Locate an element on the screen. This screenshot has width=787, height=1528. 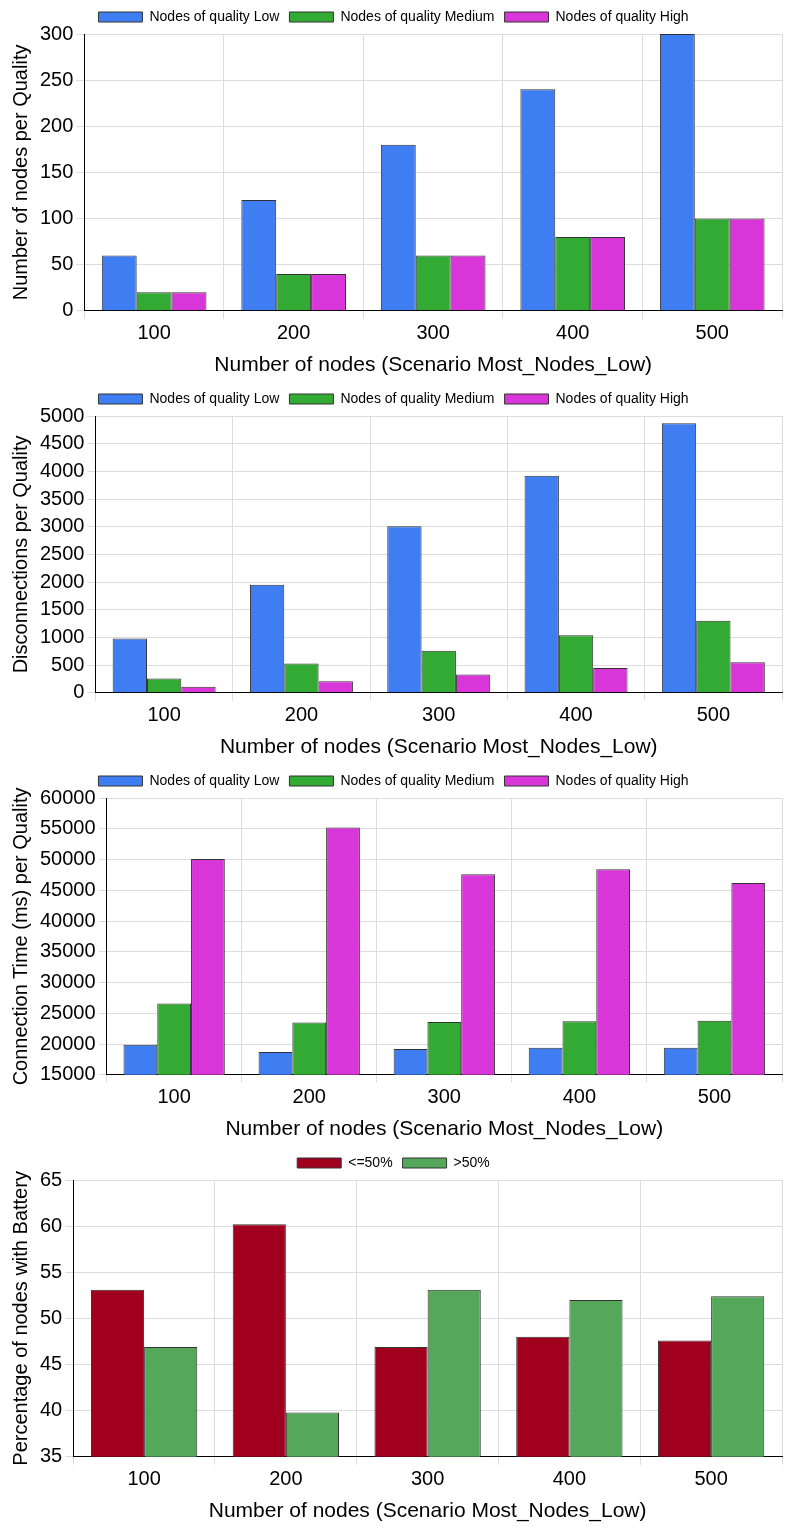
y-axis-title: Number of nodes per Quality is located at coordinates (19, 172).